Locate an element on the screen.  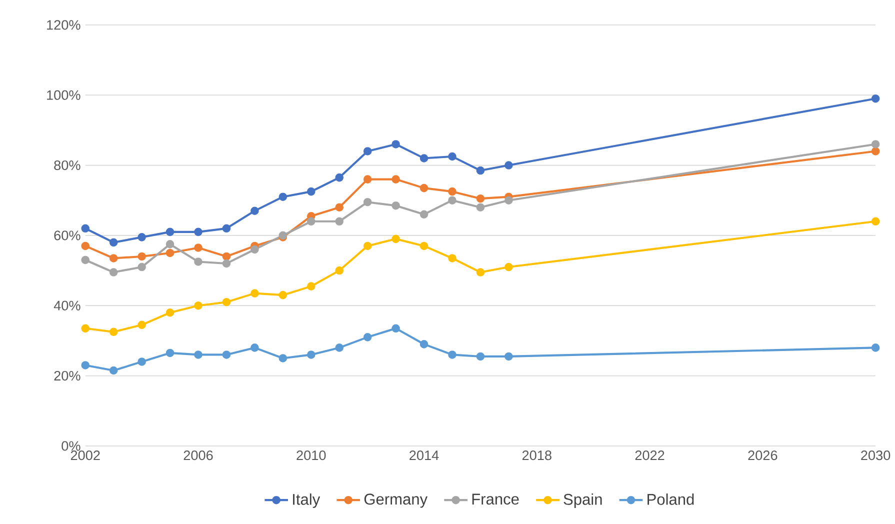
x-tick-label: 2010 is located at coordinates (311, 455).